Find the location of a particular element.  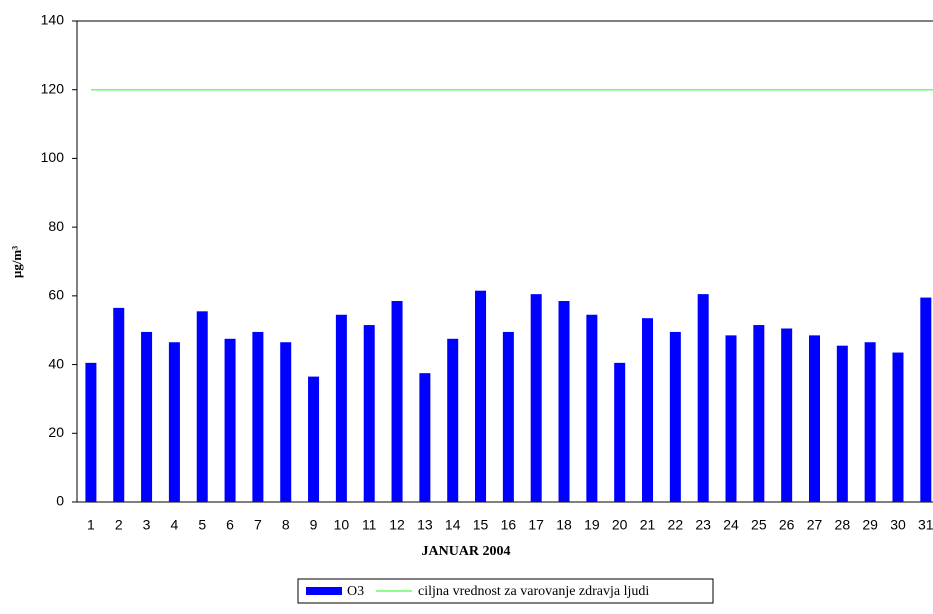

x-tick-label: 12 is located at coordinates (397, 525).